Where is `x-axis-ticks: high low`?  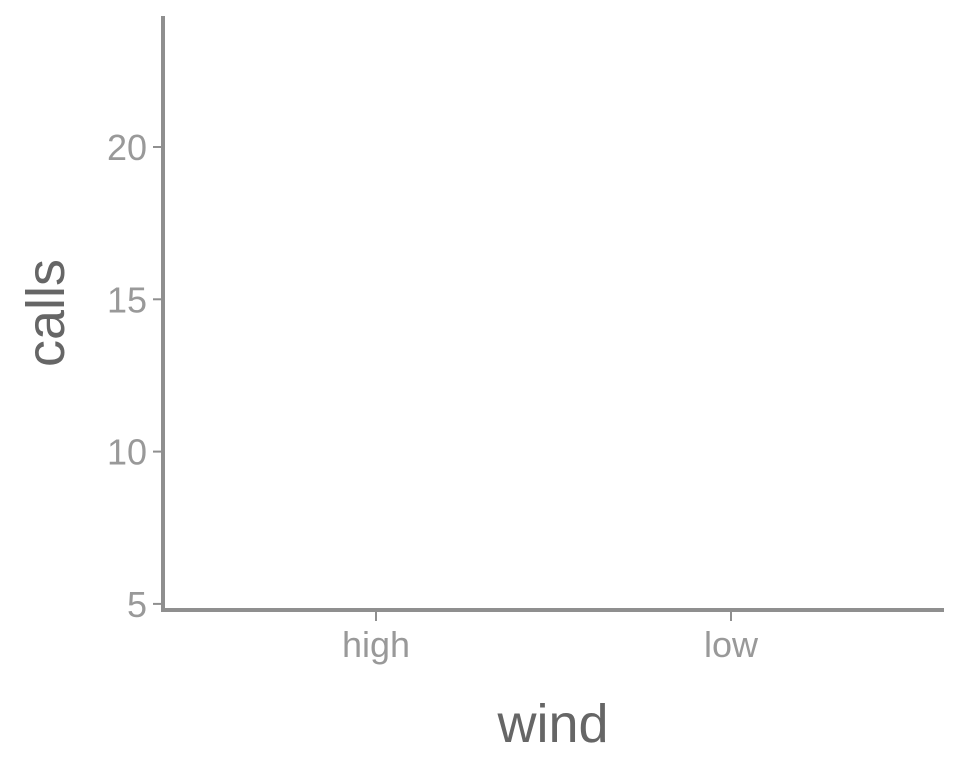 x-axis-ticks: high low is located at coordinates (550, 638).